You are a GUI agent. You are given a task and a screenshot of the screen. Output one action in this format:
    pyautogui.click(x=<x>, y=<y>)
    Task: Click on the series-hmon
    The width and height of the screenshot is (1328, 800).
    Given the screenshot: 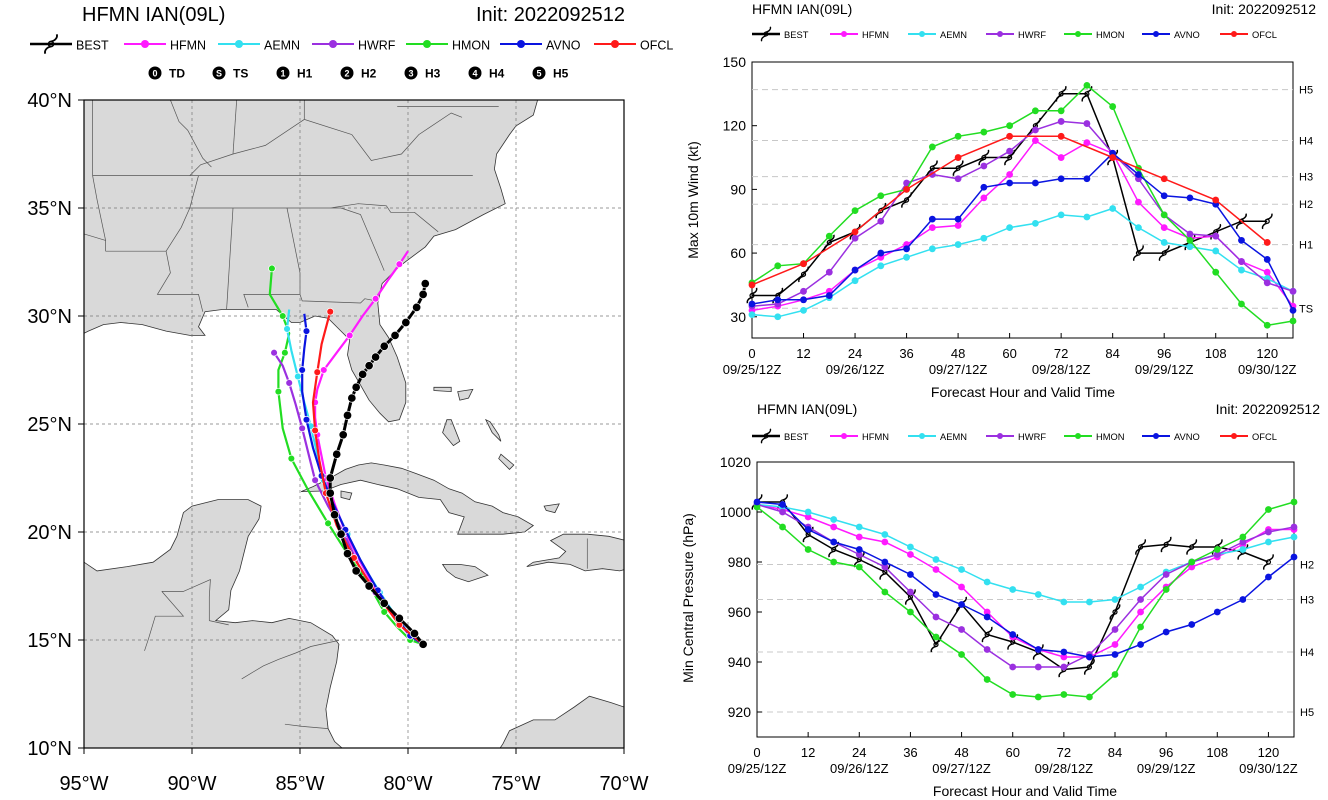 What is the action you would take?
    pyautogui.click(x=1025, y=599)
    